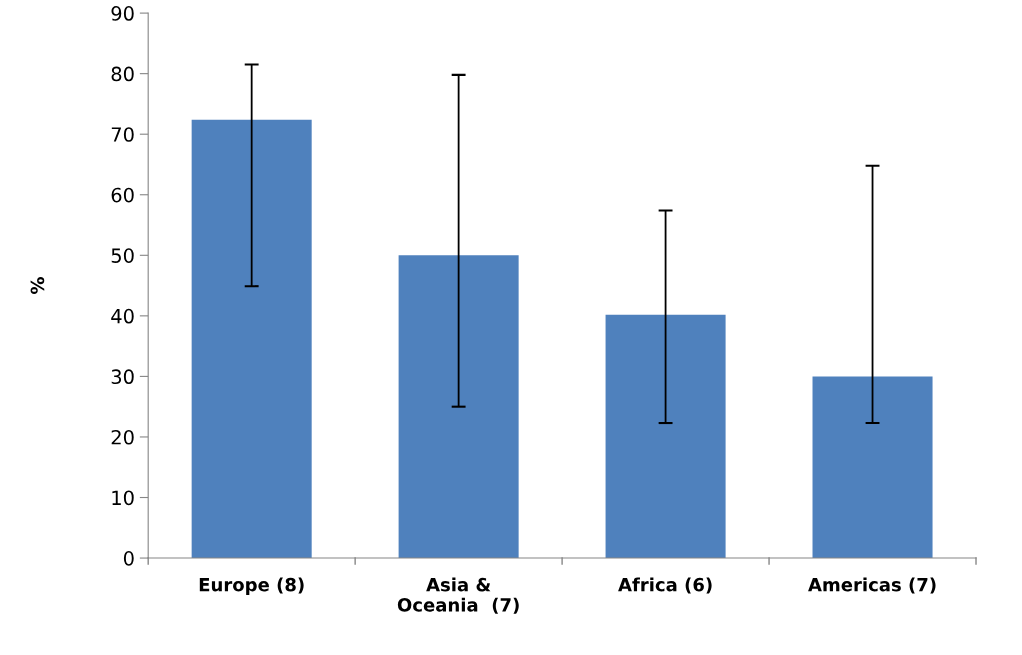 The height and width of the screenshot is (655, 1022). What do you see at coordinates (122, 316) in the screenshot?
I see `y-tick-label: 40` at bounding box center [122, 316].